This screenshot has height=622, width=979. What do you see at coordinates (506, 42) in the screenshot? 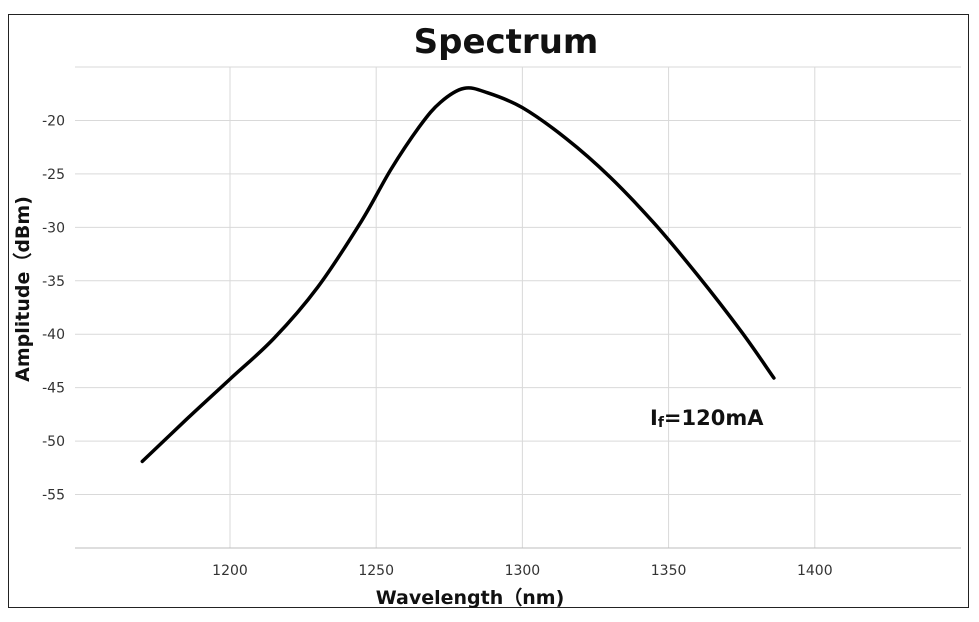
I see `chart-title: Spectrum` at bounding box center [506, 42].